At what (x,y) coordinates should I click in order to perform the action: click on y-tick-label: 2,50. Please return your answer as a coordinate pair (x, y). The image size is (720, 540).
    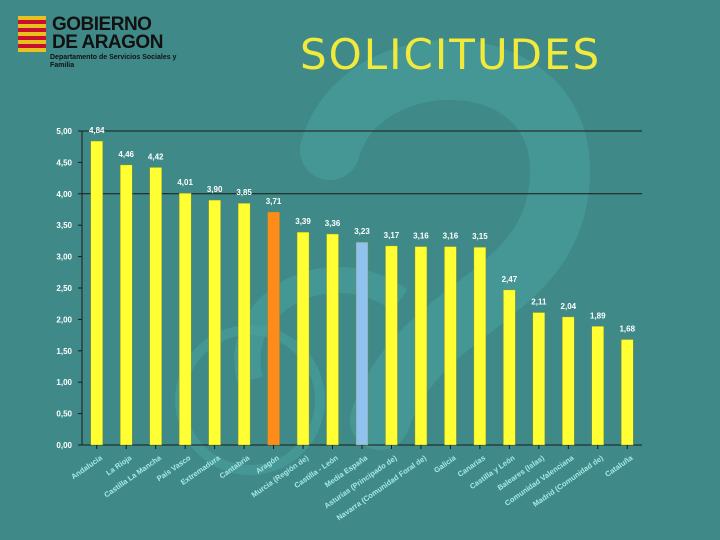
    Looking at the image, I should click on (64, 288).